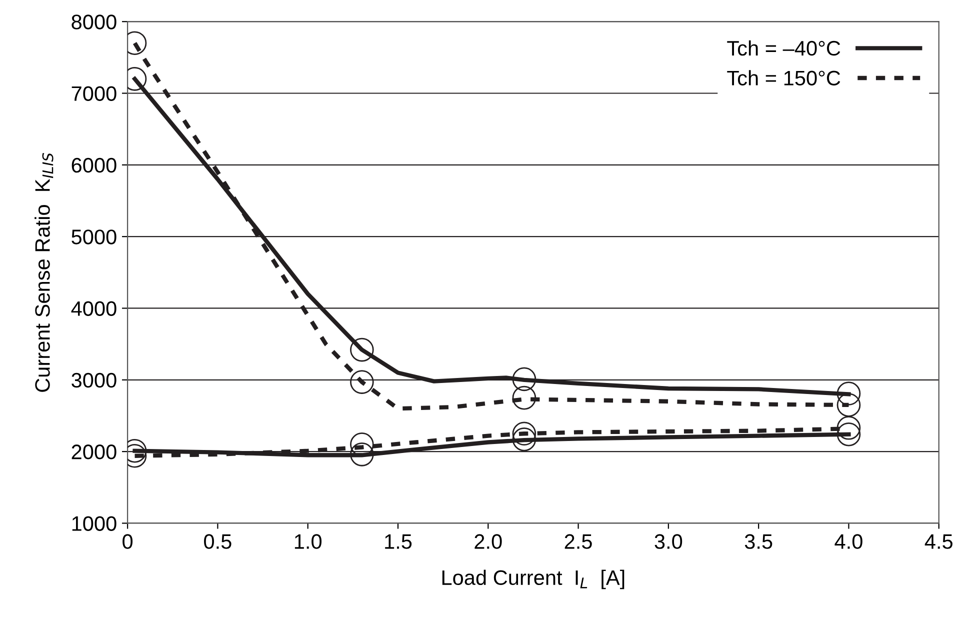 This screenshot has width=959, height=617. I want to click on x-tick-label: 3.5, so click(758, 541).